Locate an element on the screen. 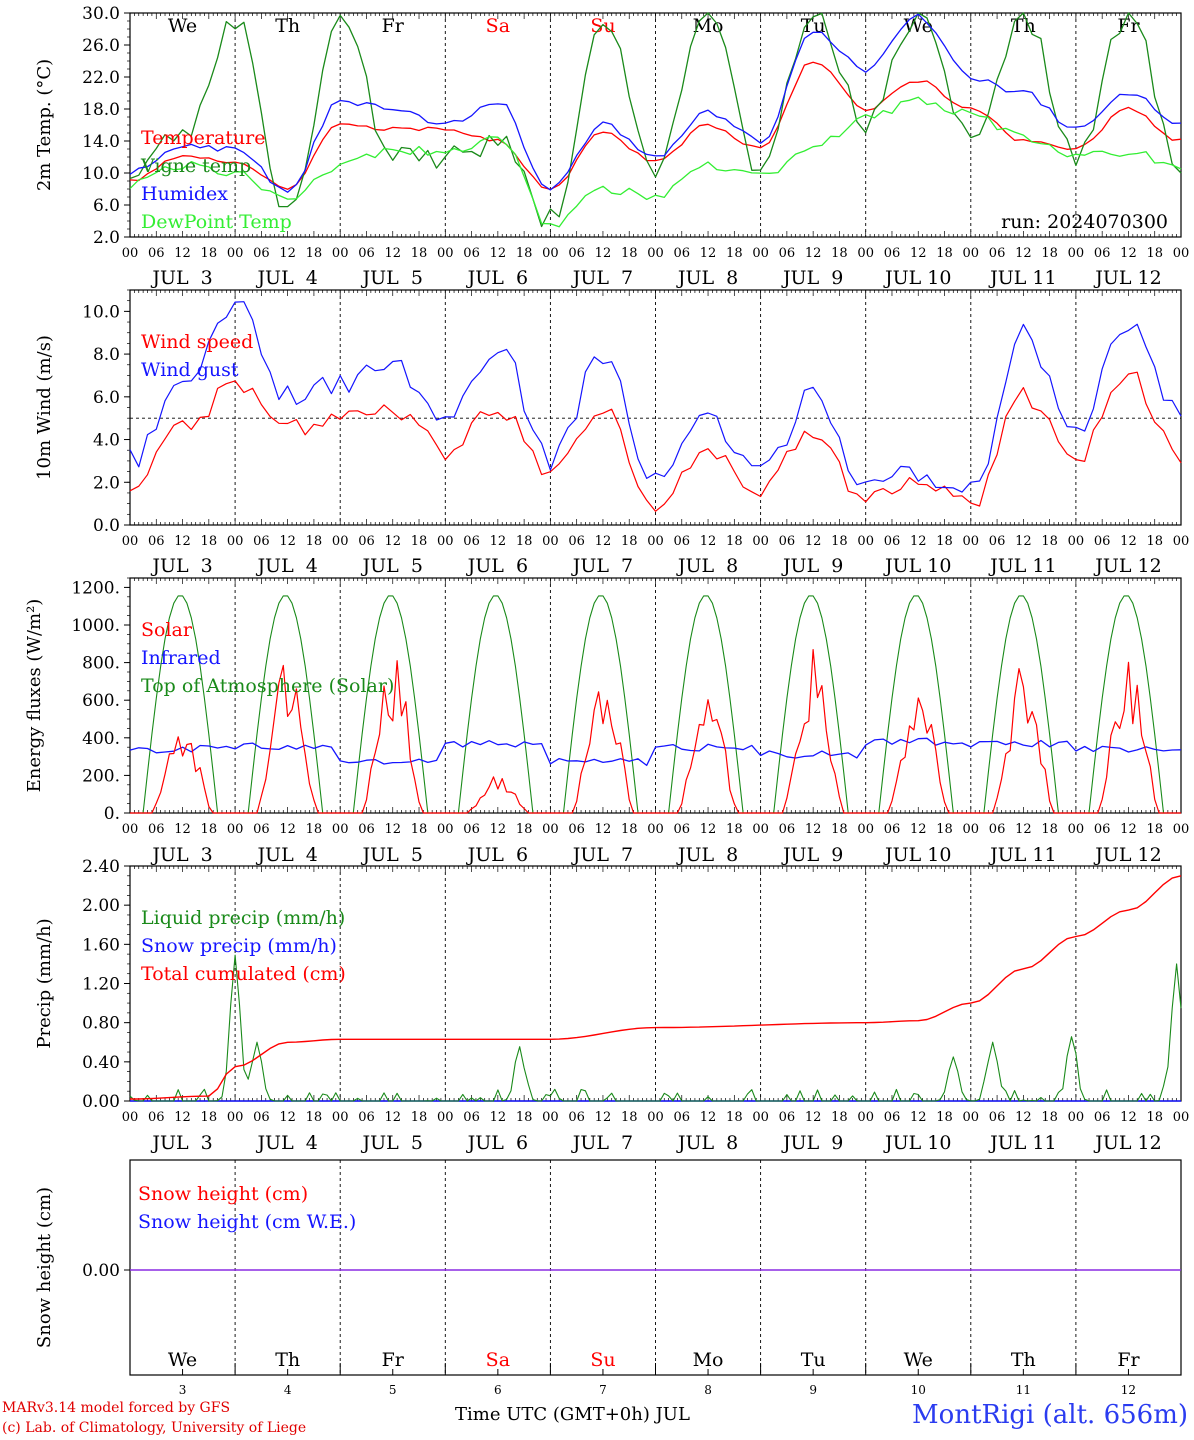 The height and width of the screenshot is (1440, 1194). weekday-label: Sa is located at coordinates (498, 1360).